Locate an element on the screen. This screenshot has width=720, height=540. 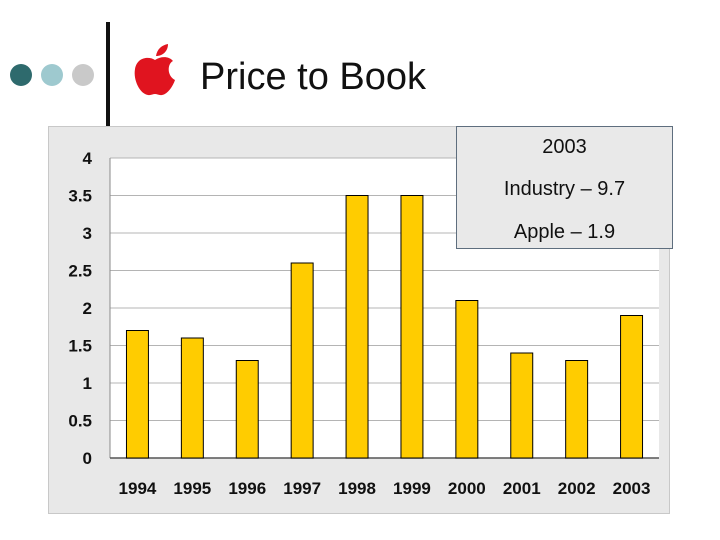
slide-title: Price to Book is located at coordinates (313, 77).